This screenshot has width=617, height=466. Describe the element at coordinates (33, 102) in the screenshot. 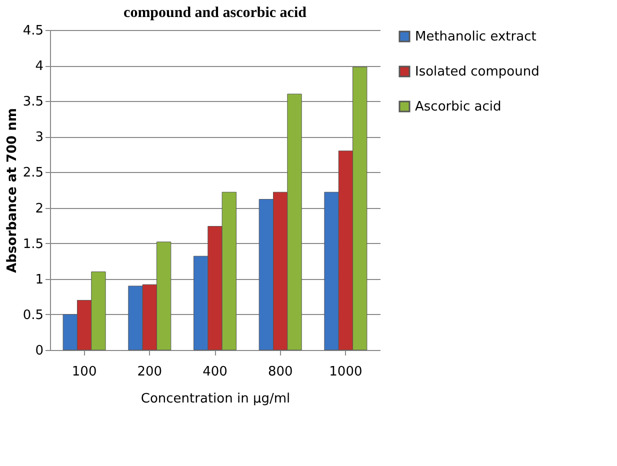

I see `y-tick-label: 3.5` at that location.